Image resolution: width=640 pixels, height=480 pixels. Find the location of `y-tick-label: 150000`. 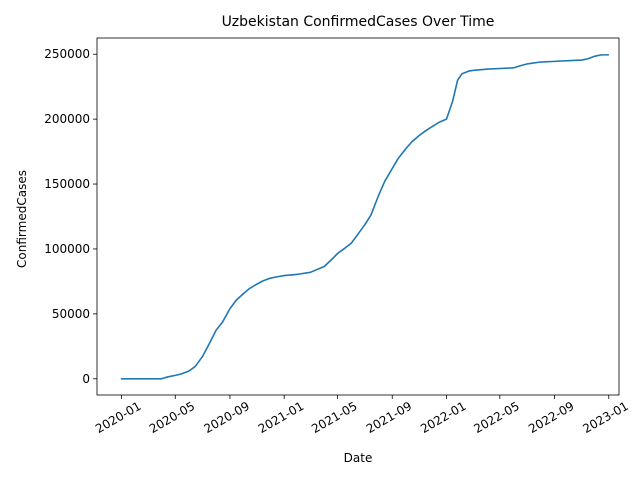

y-tick-label: 150000 is located at coordinates (67, 184).